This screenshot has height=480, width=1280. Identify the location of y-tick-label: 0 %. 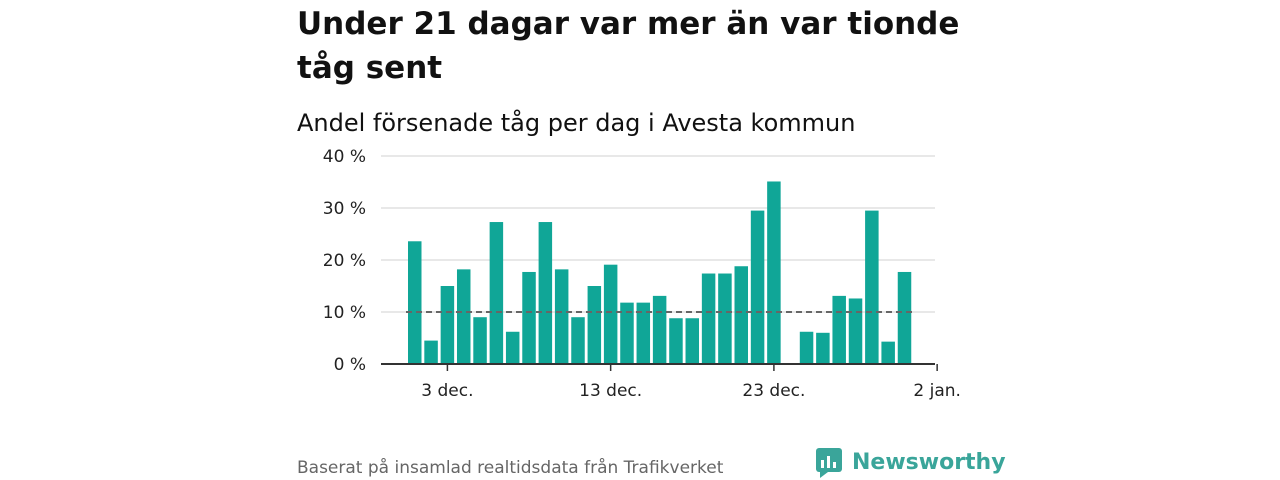
(350, 365).